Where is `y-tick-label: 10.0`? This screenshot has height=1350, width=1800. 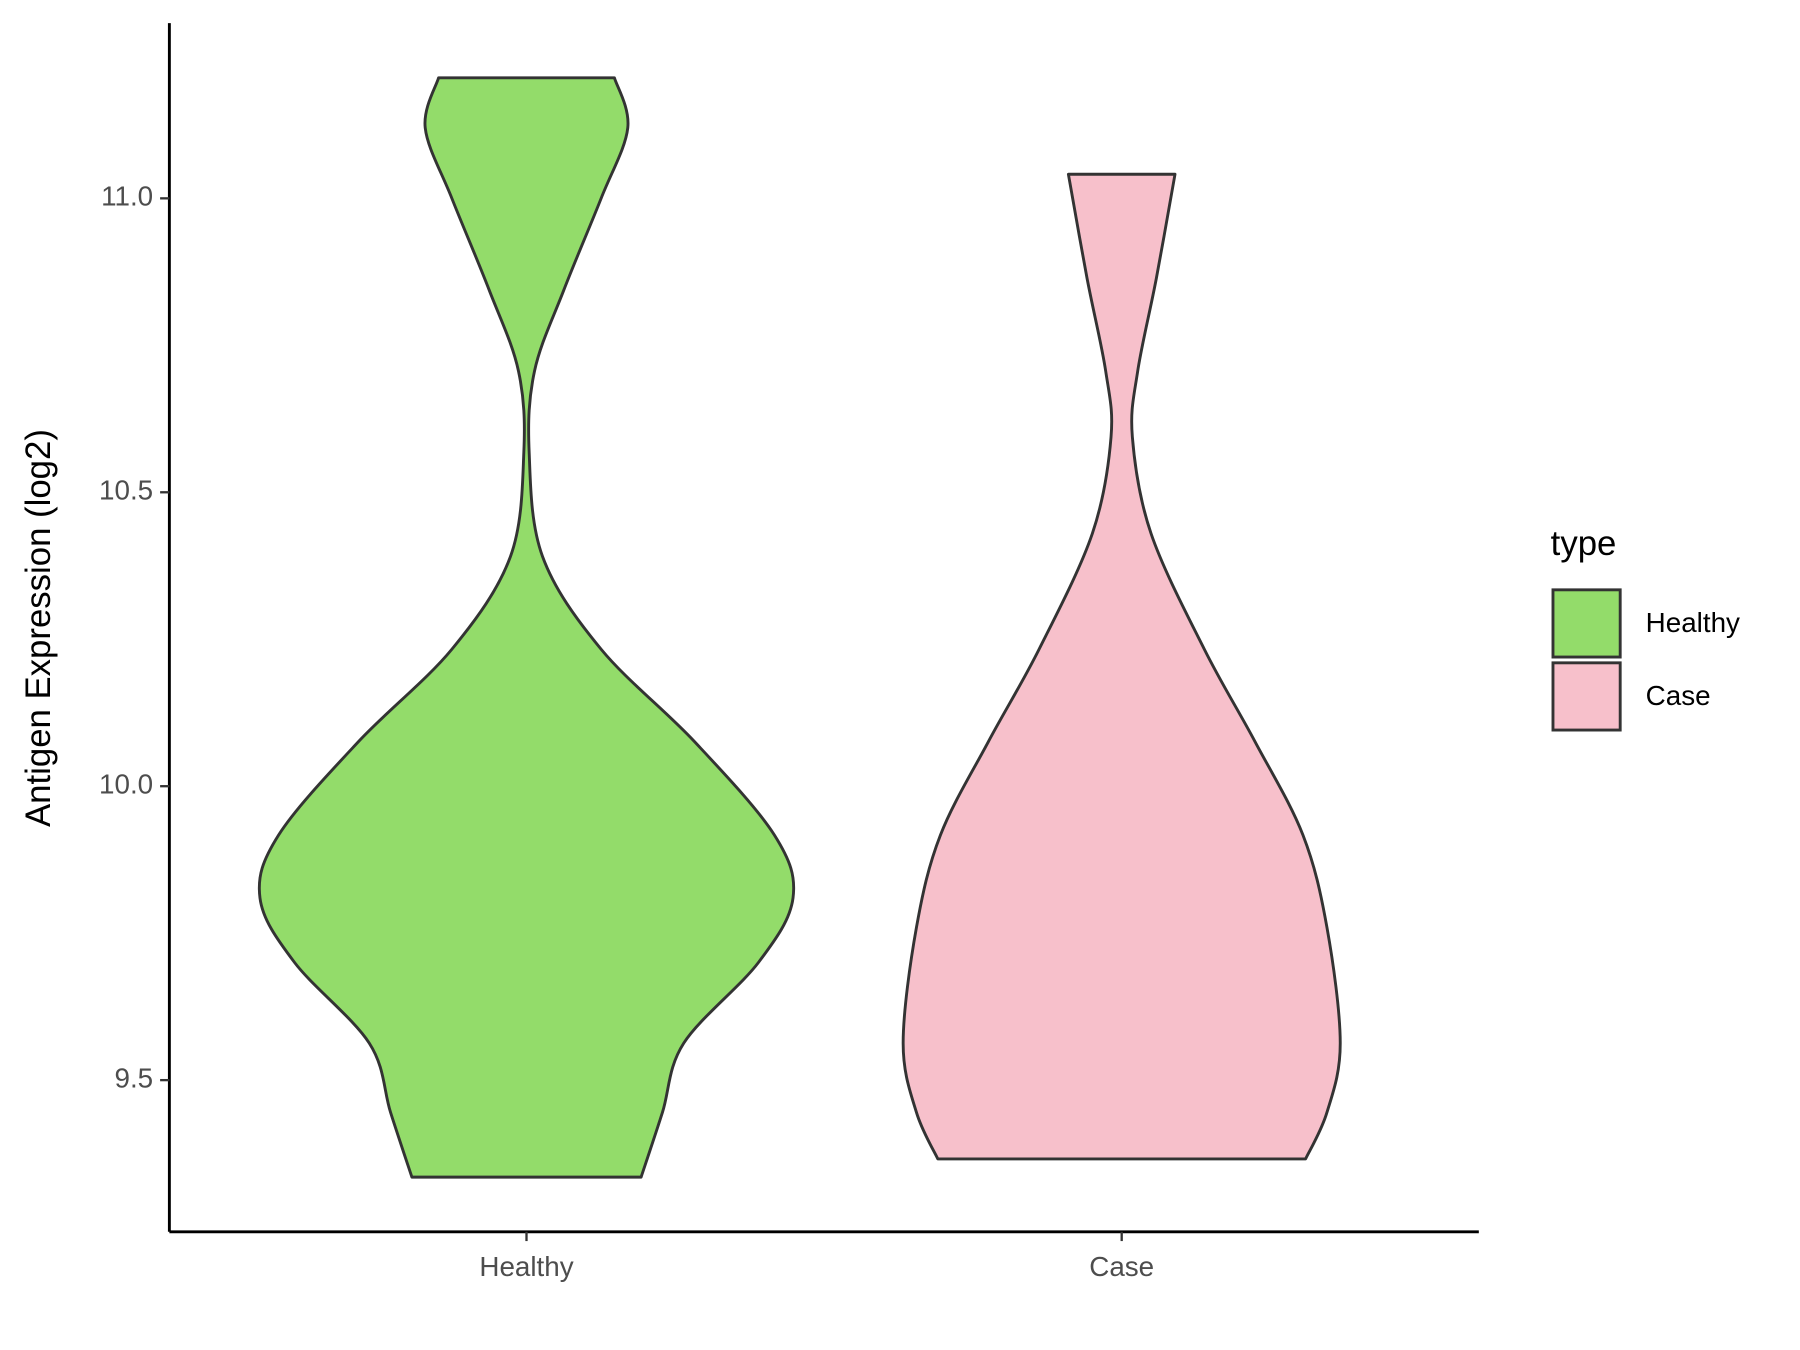 y-tick-label: 10.0 is located at coordinates (126, 784).